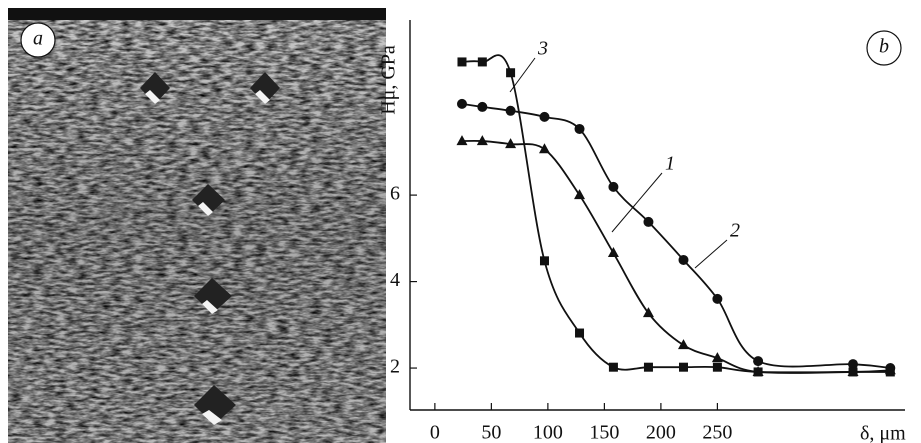 The width and height of the screenshot is (921, 443). Describe the element at coordinates (38, 39) in the screenshot. I see `panel-label: a` at that location.